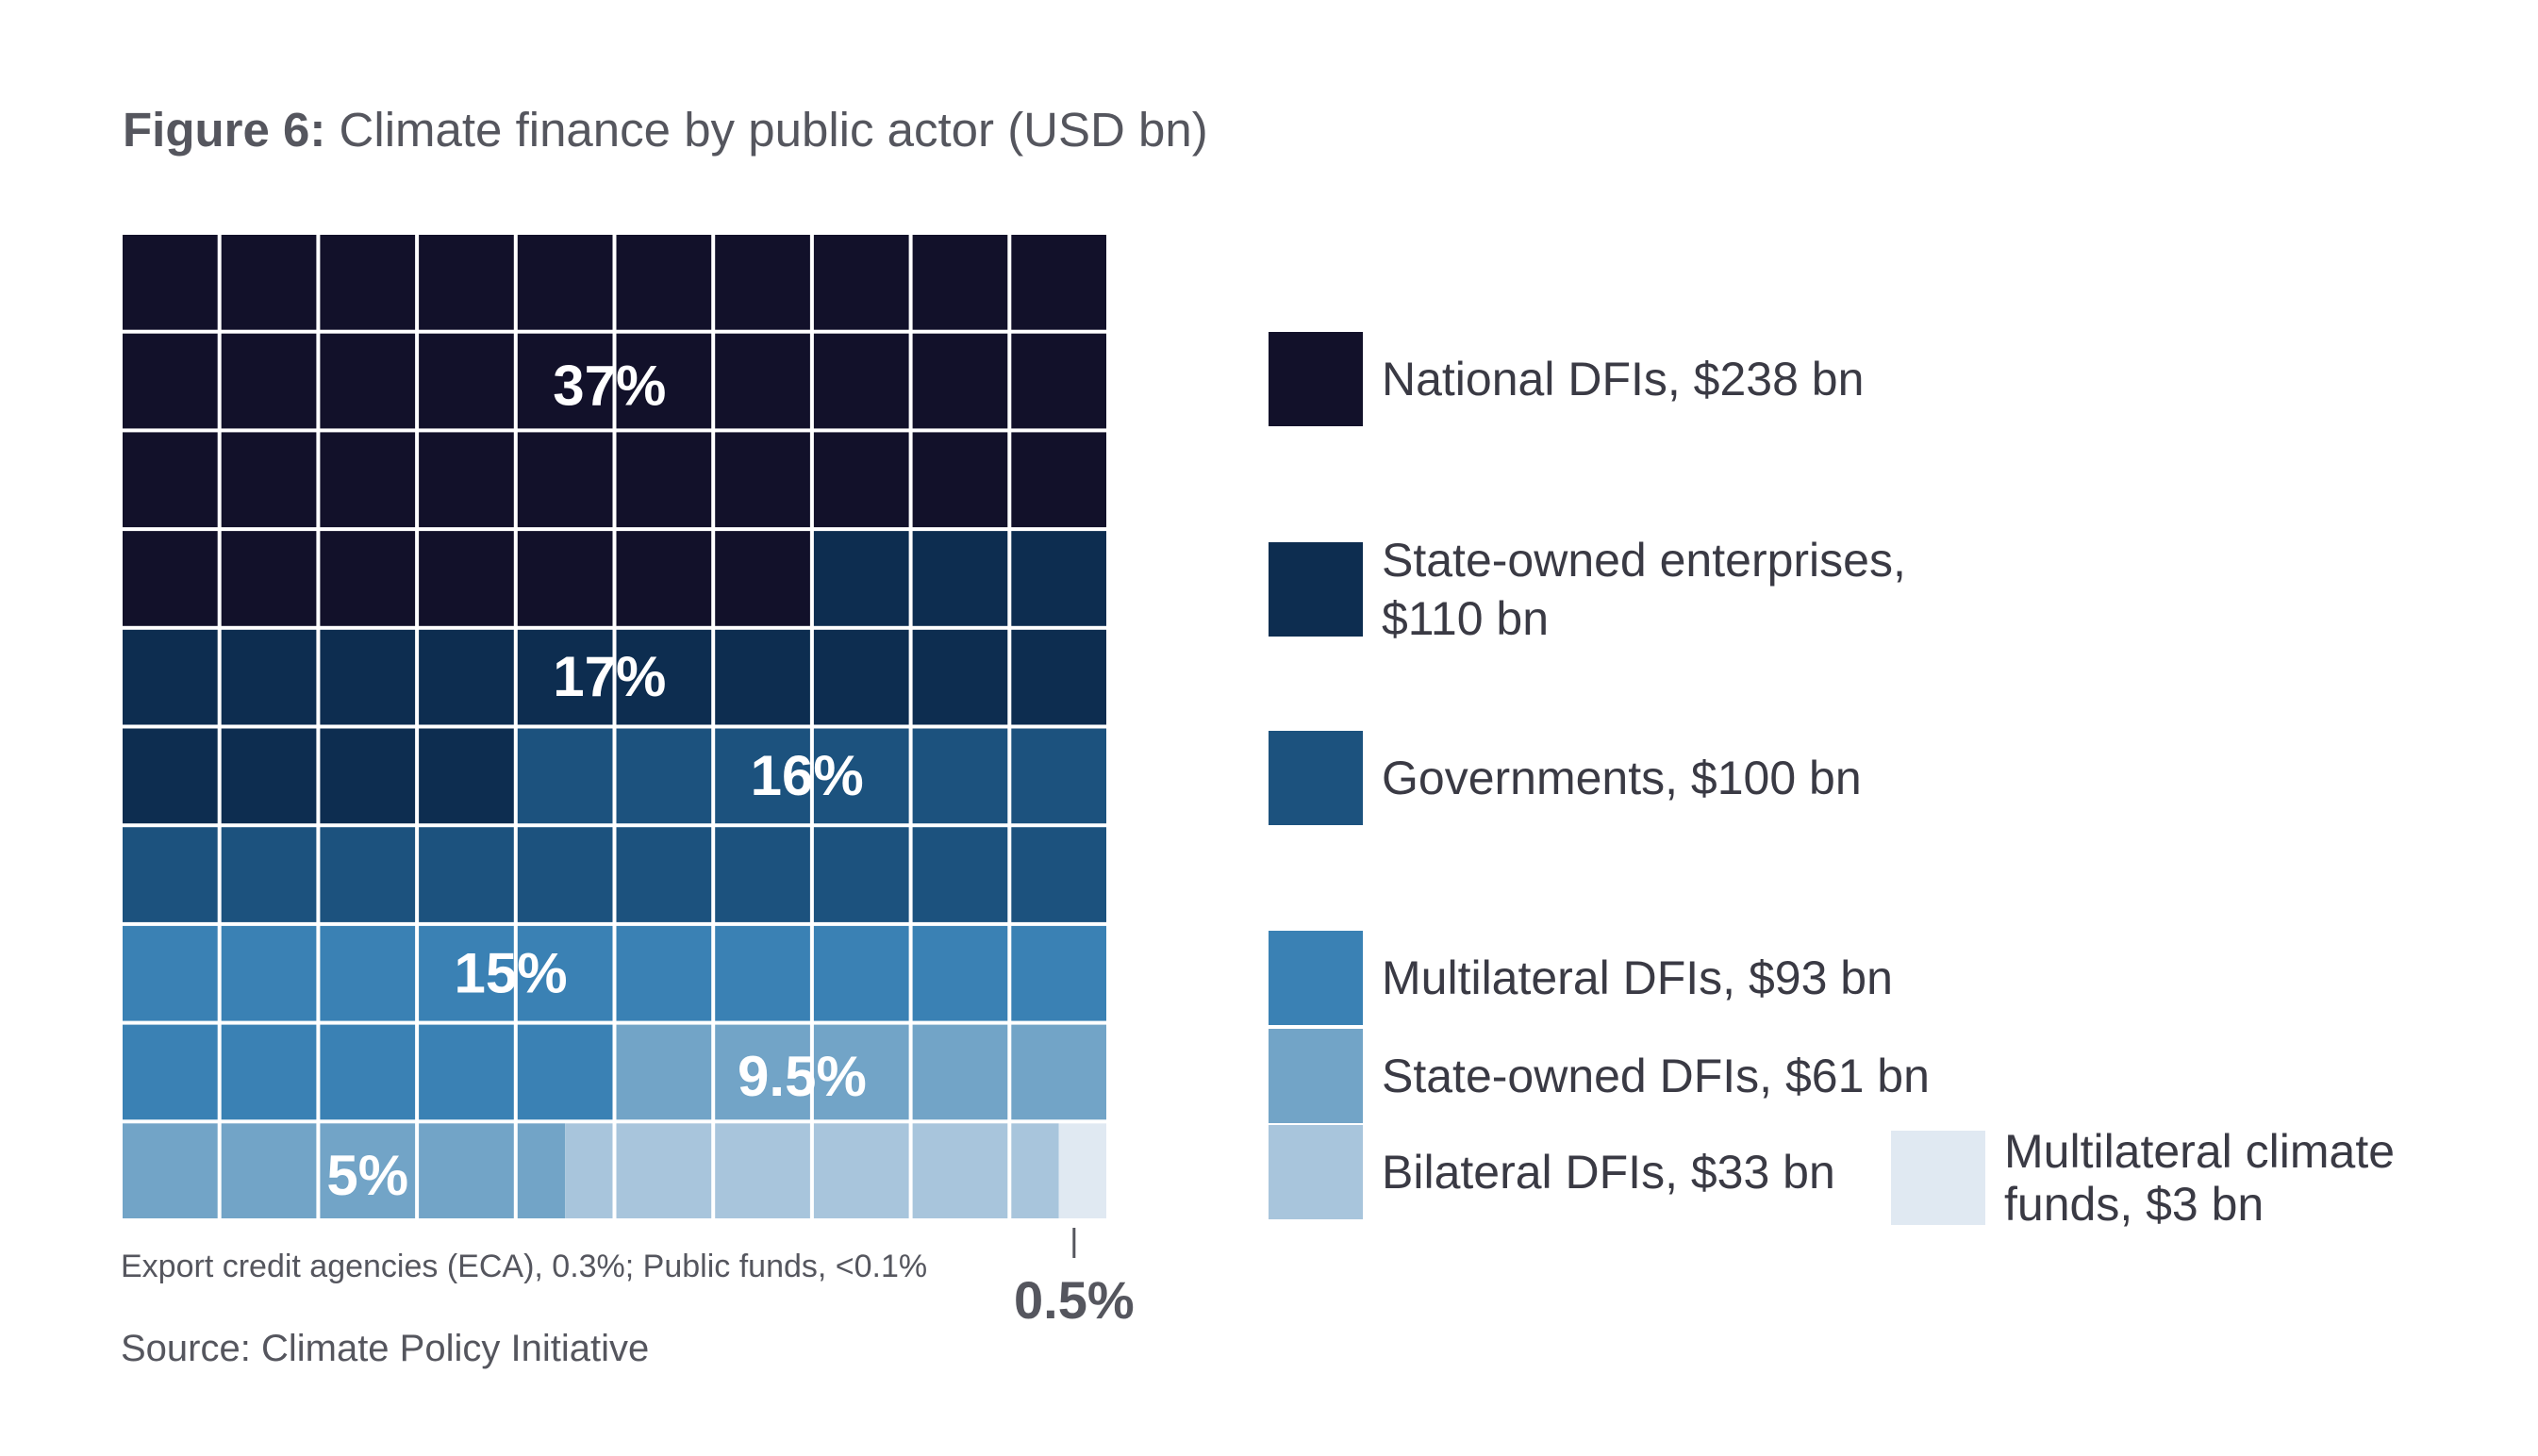 The width and height of the screenshot is (2538, 1456). What do you see at coordinates (224, 130) in the screenshot?
I see `figure-title-prefix: Figure 6:` at bounding box center [224, 130].